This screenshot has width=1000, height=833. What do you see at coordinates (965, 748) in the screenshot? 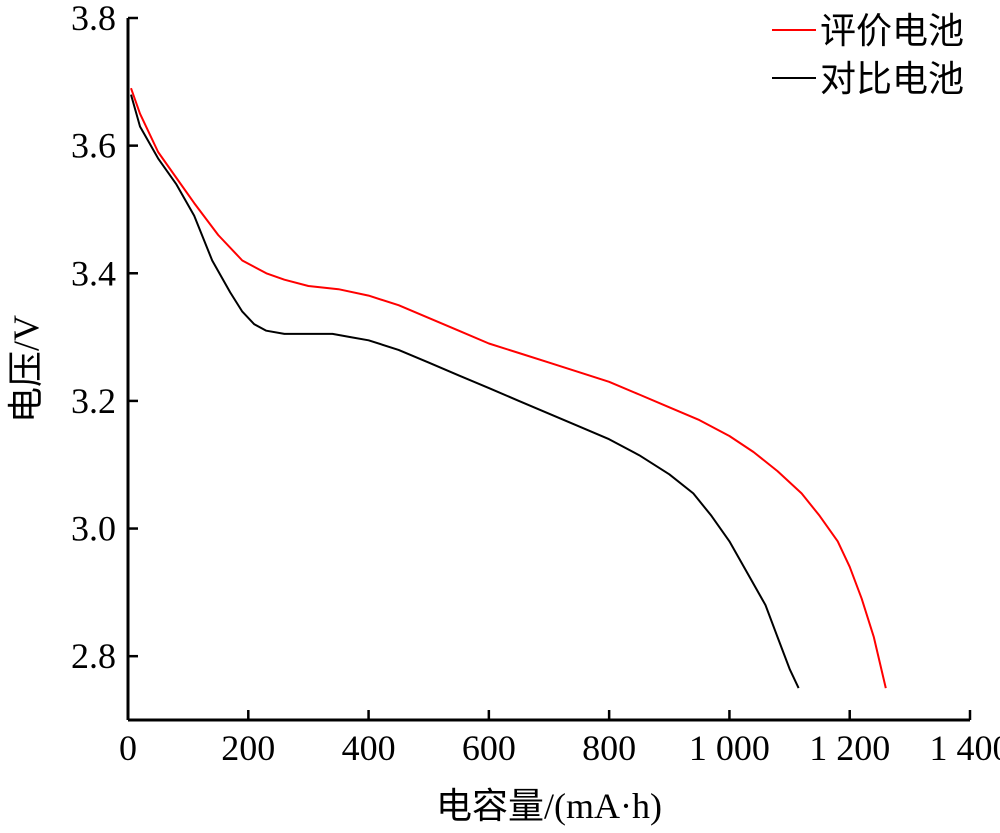
I see `x-tick-label: 1 400` at bounding box center [965, 748].